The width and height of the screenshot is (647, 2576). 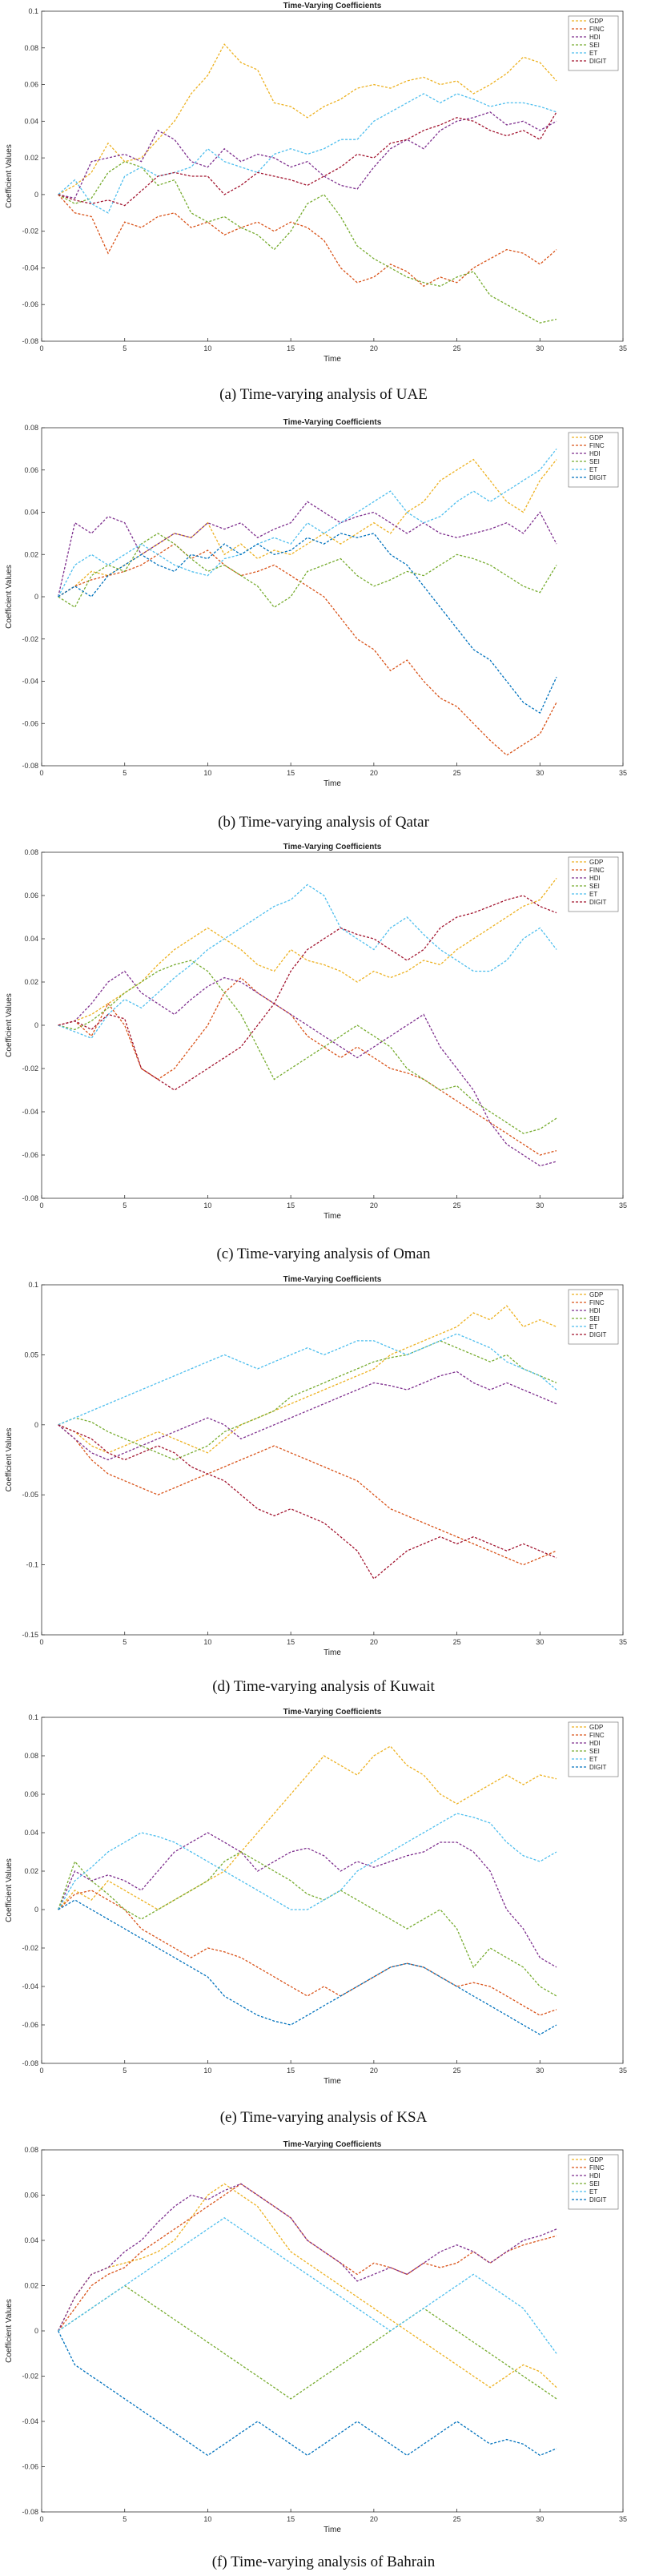 What do you see at coordinates (30, 1495) in the screenshot?
I see `y-tick-label: -0.05` at bounding box center [30, 1495].